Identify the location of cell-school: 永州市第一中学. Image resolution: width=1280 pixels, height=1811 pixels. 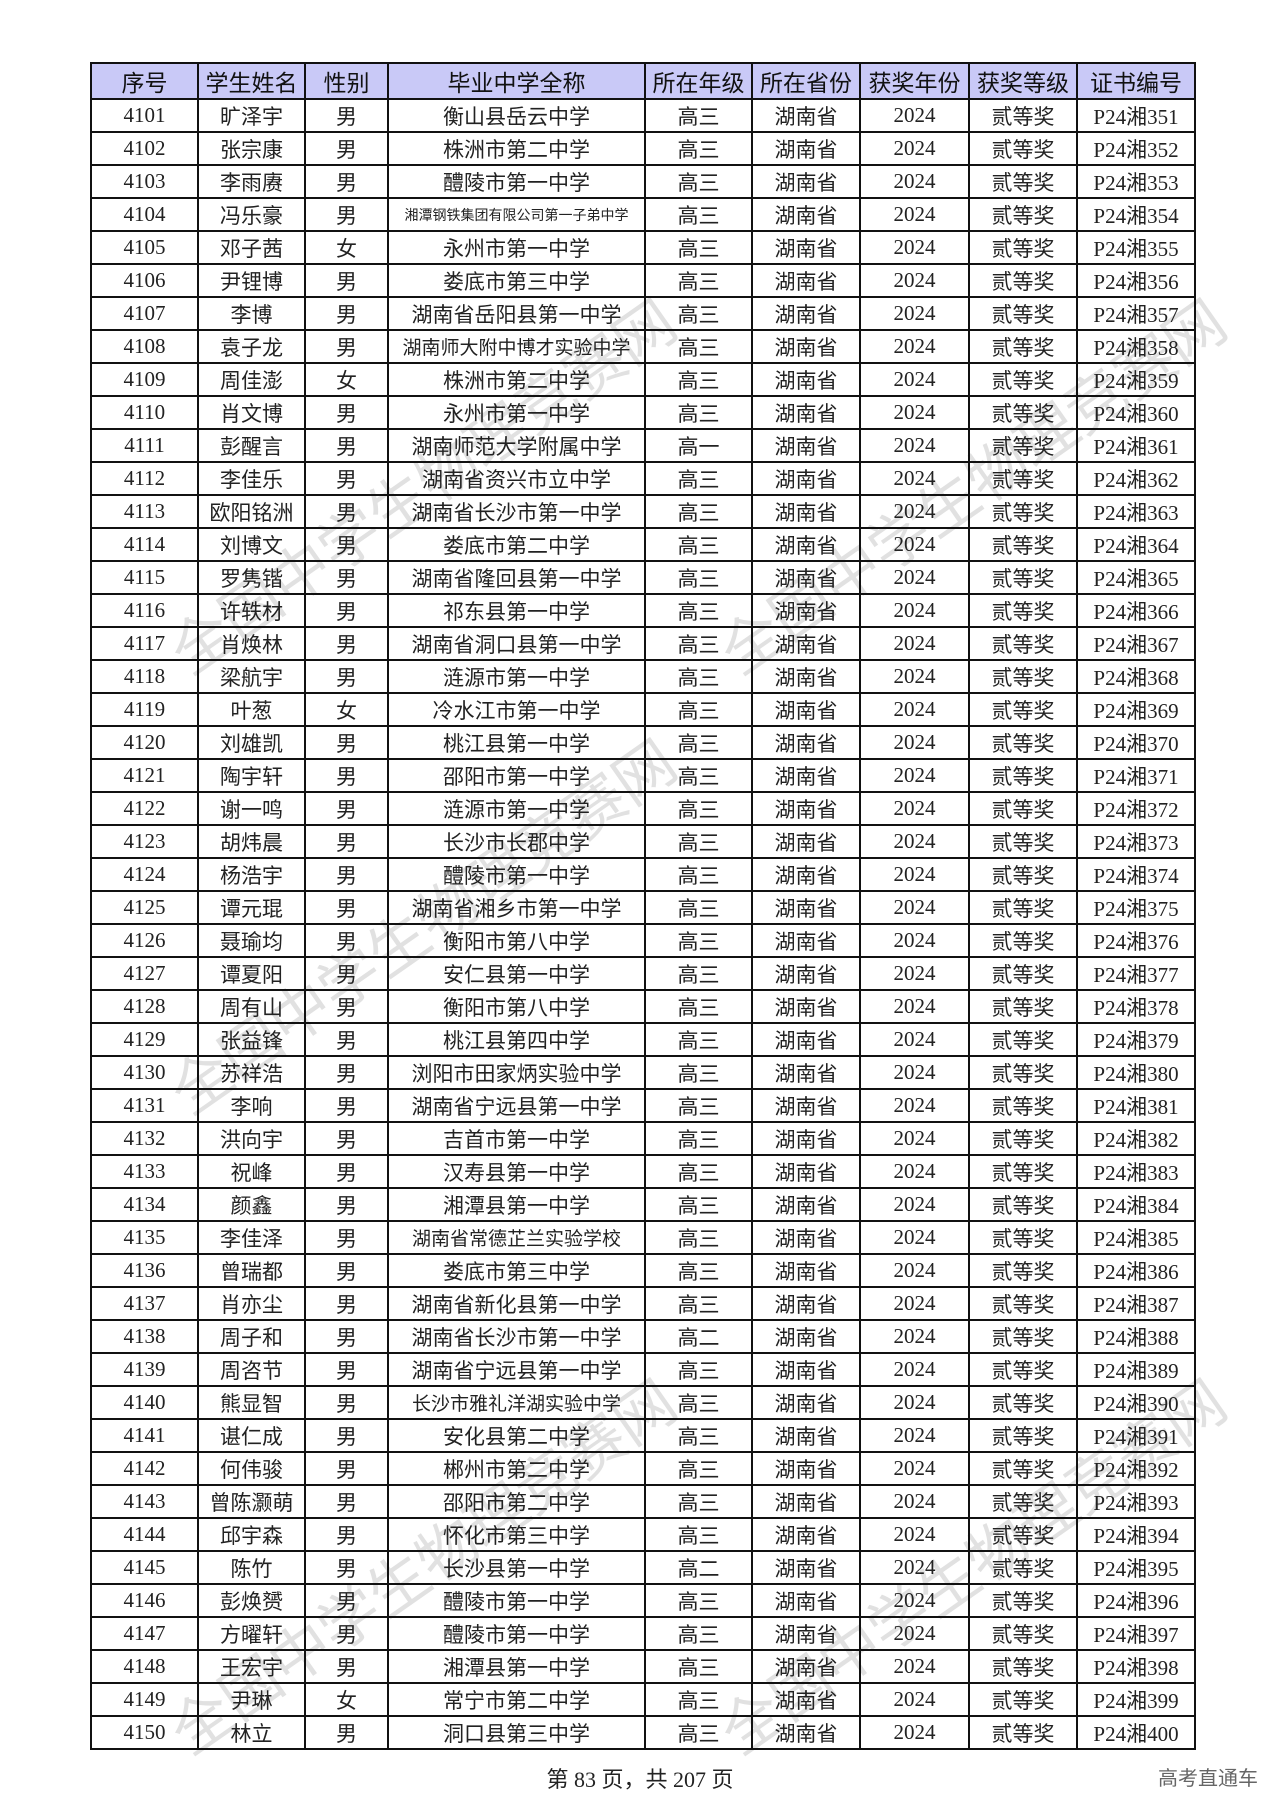
(516, 412).